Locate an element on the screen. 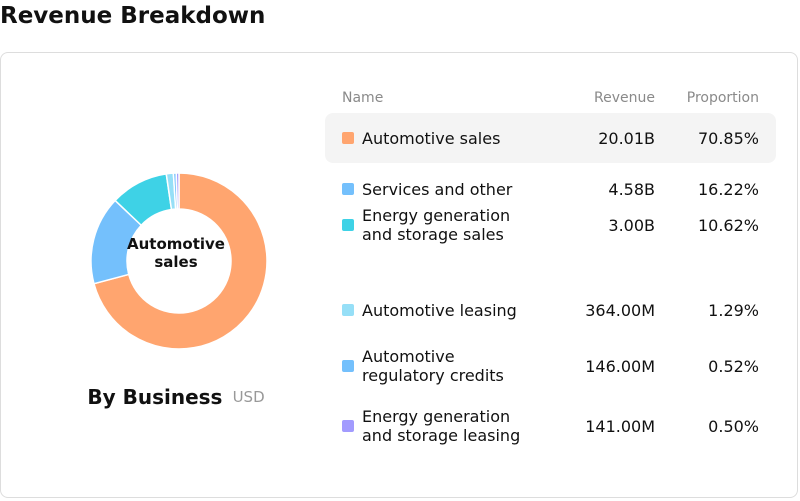 This screenshot has height=501, width=800. section-heading: By Business USD is located at coordinates (176, 397).